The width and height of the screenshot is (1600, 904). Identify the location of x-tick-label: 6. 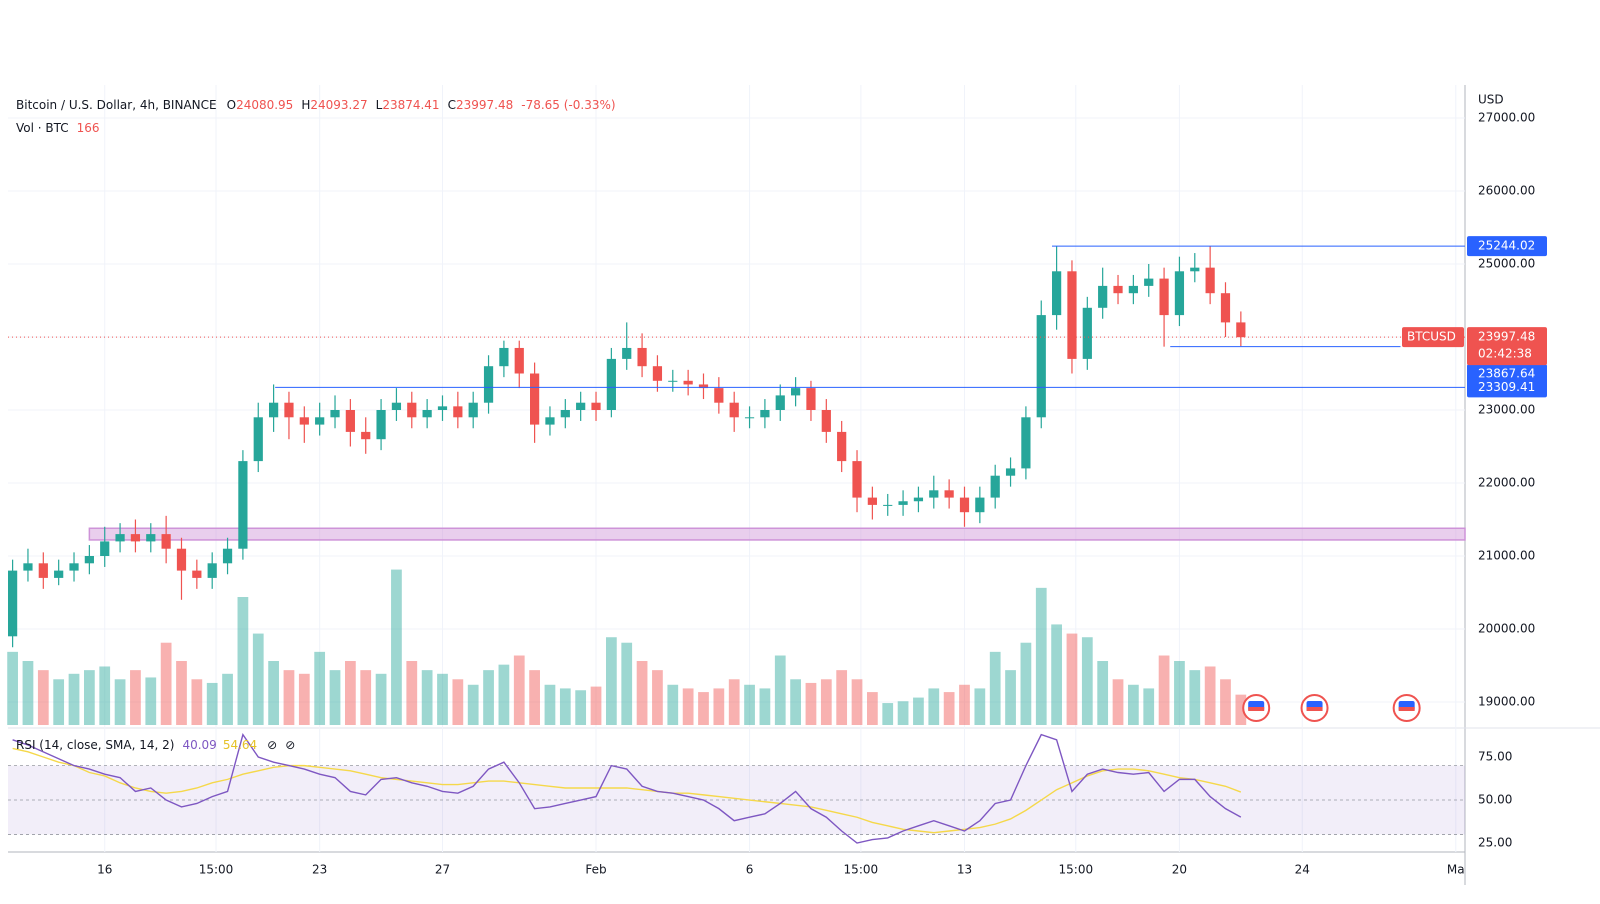
(750, 870).